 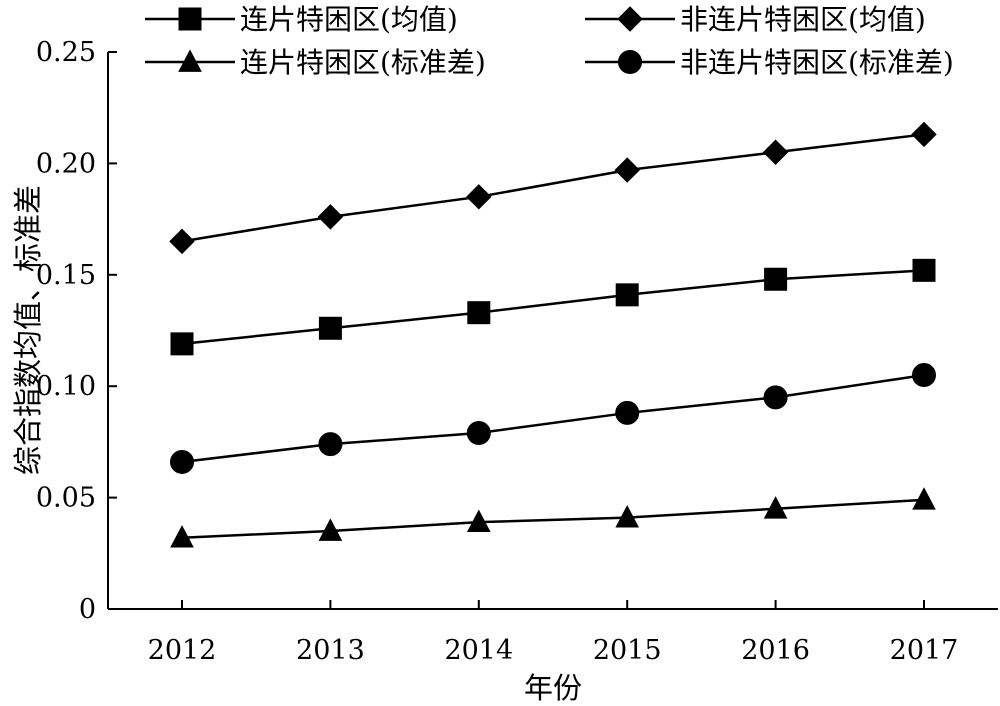 I want to click on x-tick-label: 2016, so click(x=775, y=650).